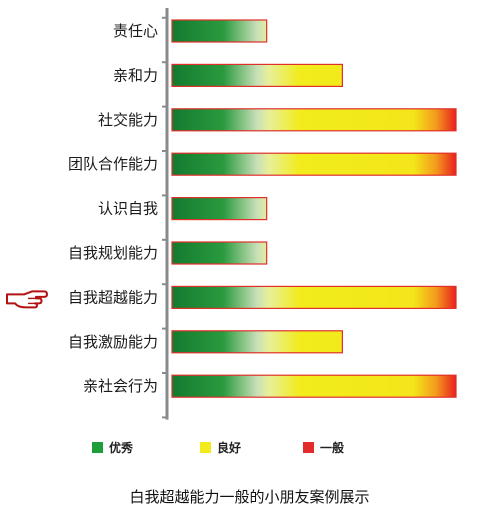  I want to click on legend: 优秀 良好 一般, so click(218, 447).